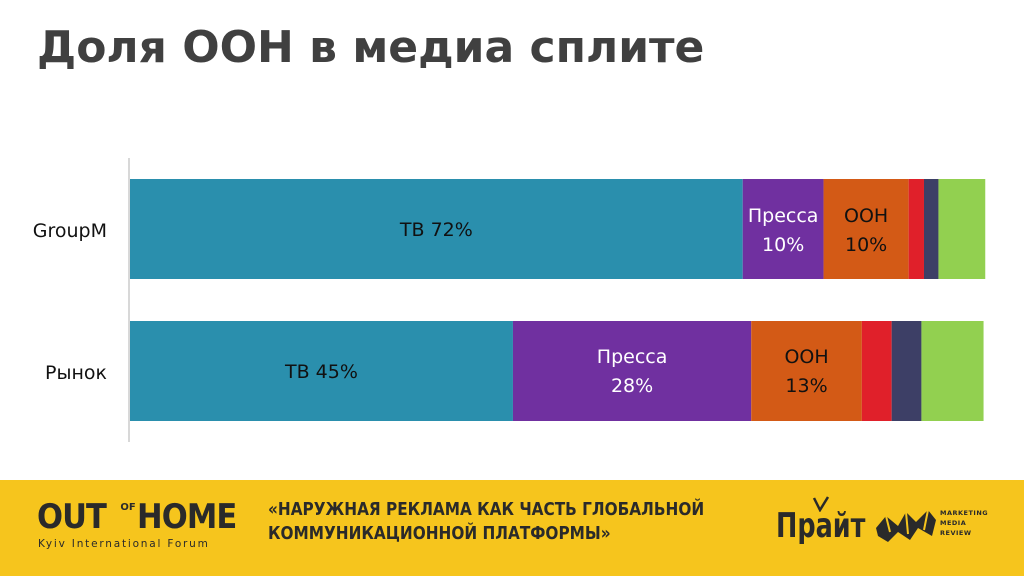 Image resolution: width=1024 pixels, height=576 pixels. What do you see at coordinates (821, 504) in the screenshot?
I see `prime-check-icon` at bounding box center [821, 504].